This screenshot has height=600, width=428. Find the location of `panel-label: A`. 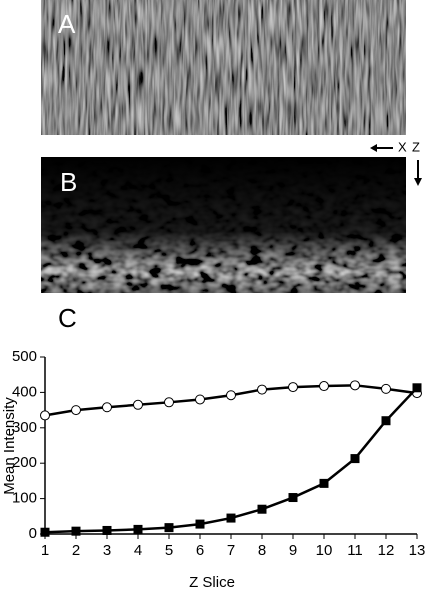

panel-label: A is located at coordinates (67, 24).